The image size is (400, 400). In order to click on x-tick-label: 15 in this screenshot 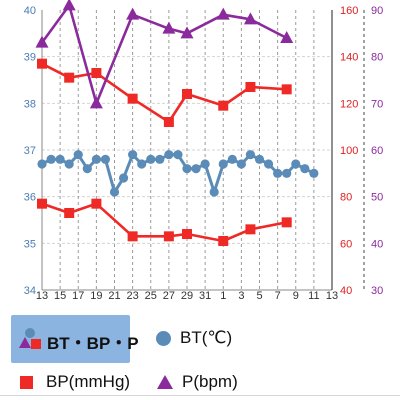, I will do `click(60, 296)`.